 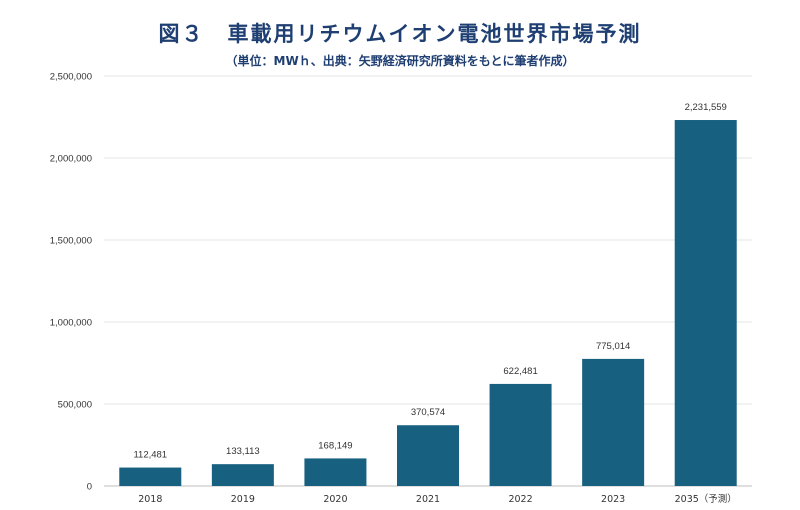 What do you see at coordinates (520, 499) in the screenshot?
I see `x-tick-label-4: 2022` at bounding box center [520, 499].